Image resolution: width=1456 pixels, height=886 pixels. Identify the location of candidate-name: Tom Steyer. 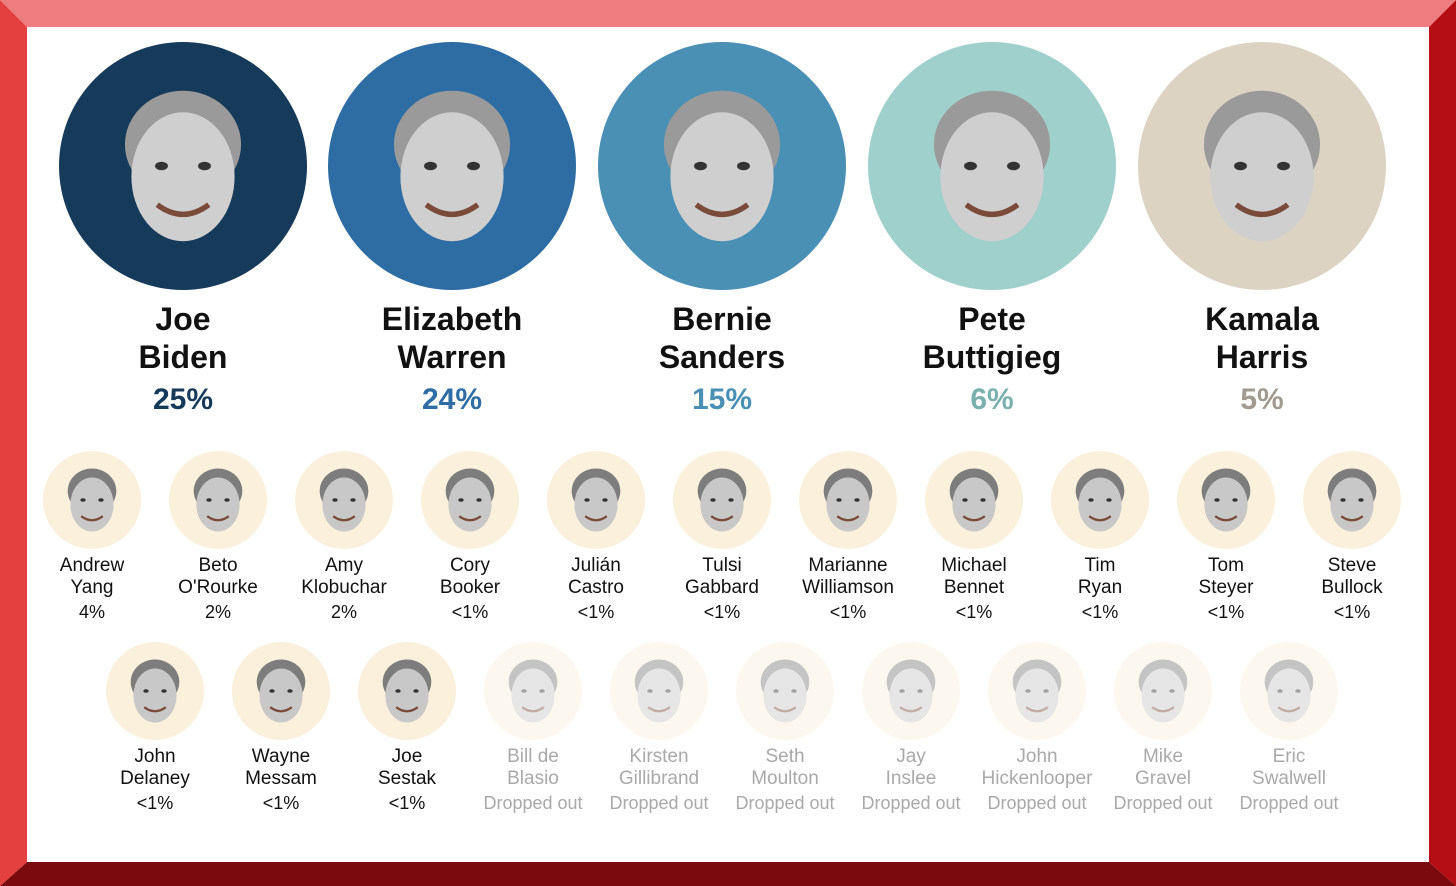
(1226, 577).